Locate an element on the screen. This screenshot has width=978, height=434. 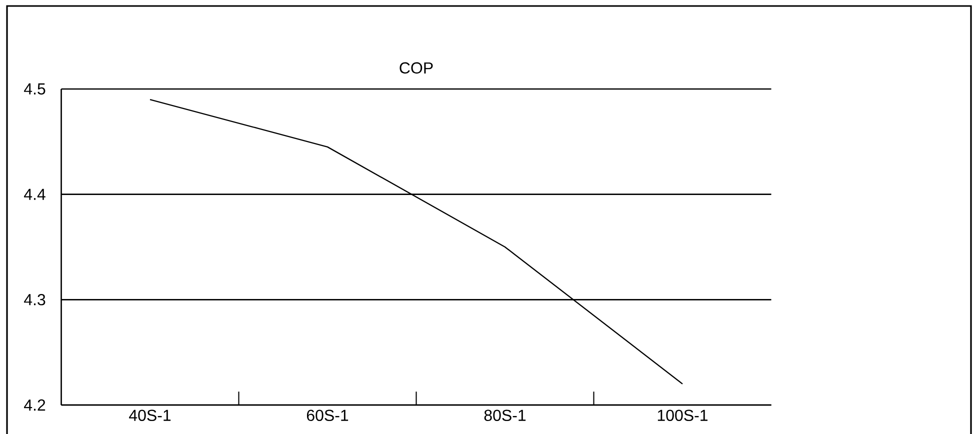
x-tick-label: 60S-1 is located at coordinates (327, 416).